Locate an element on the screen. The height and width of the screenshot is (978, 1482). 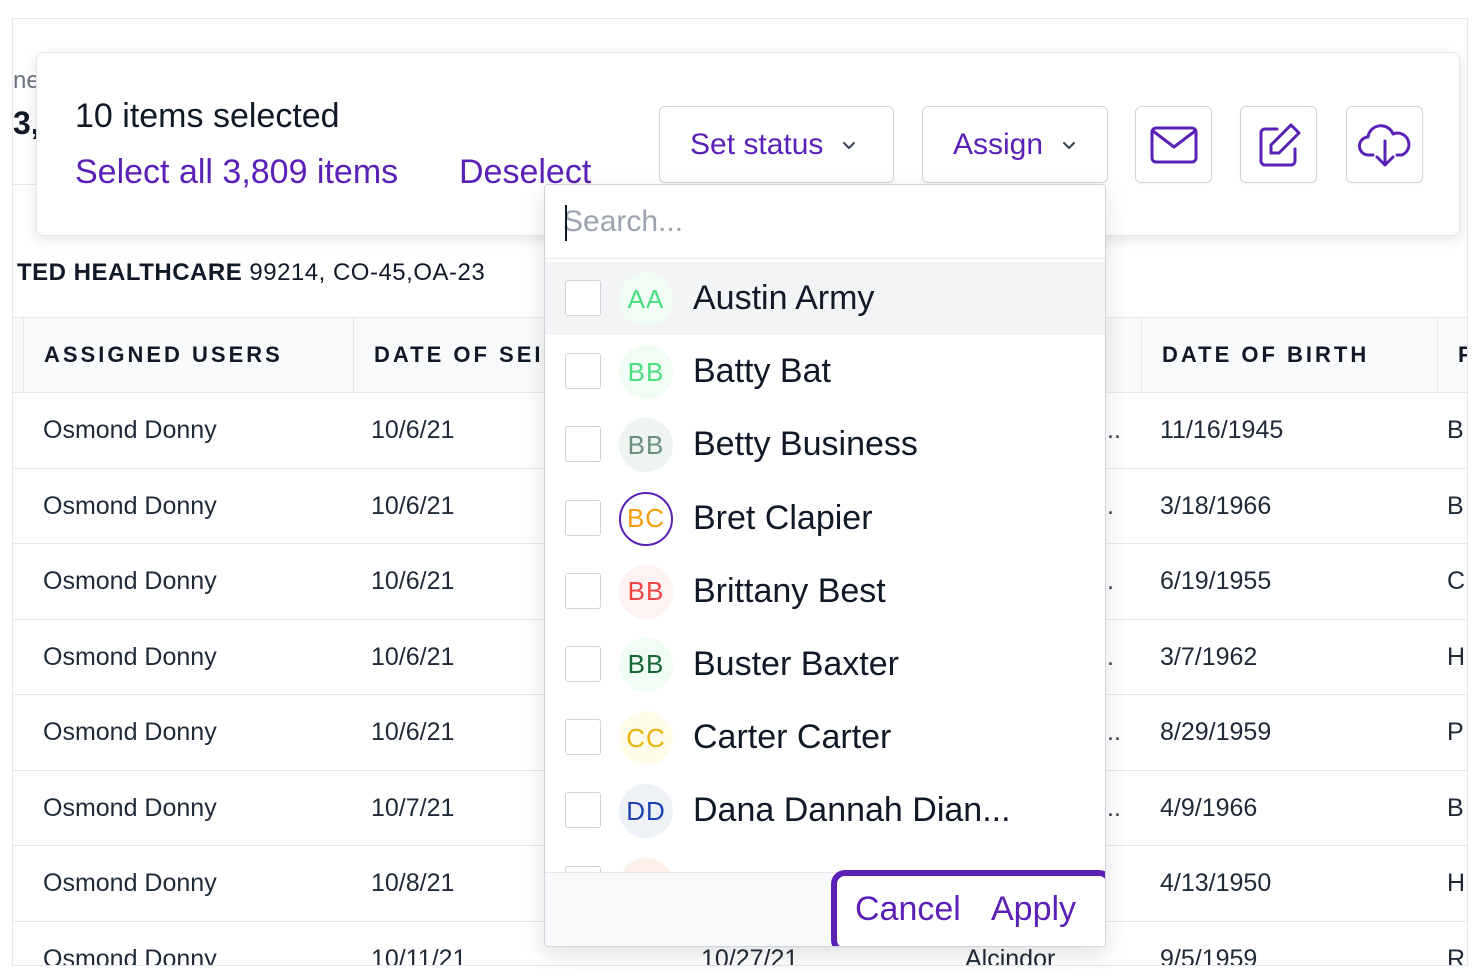
user-name: Austin Army is located at coordinates (784, 298).